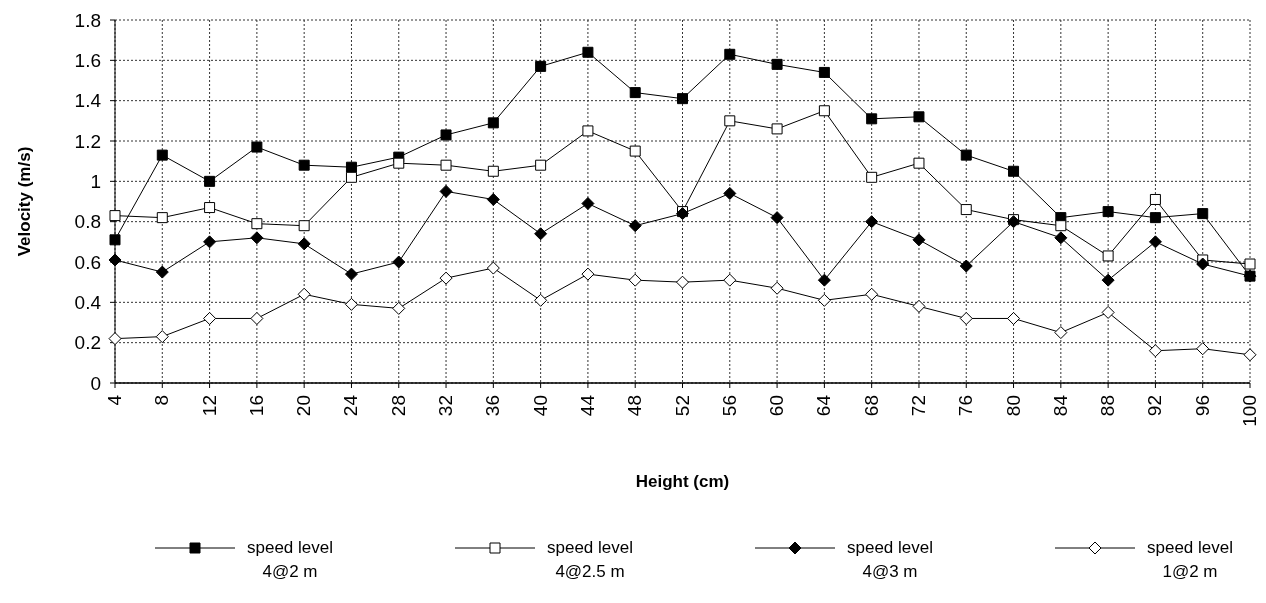 The height and width of the screenshot is (603, 1266). Describe the element at coordinates (162, 400) in the screenshot. I see `x-tick-label: 8` at that location.